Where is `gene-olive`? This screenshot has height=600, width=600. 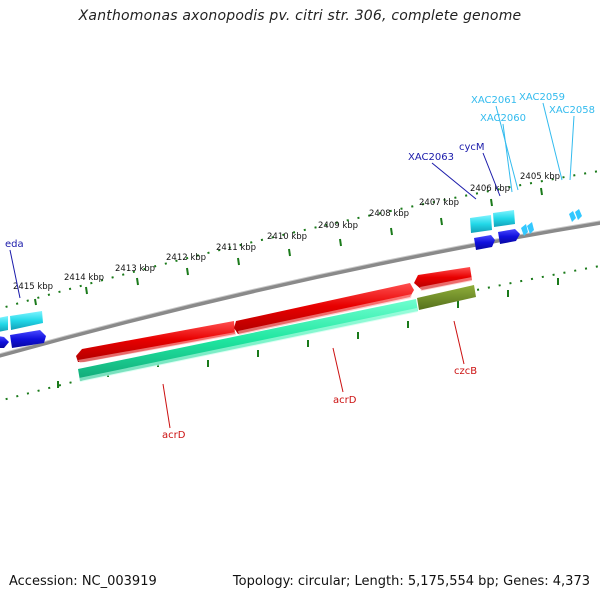 gene-olive is located at coordinates (446, 297).